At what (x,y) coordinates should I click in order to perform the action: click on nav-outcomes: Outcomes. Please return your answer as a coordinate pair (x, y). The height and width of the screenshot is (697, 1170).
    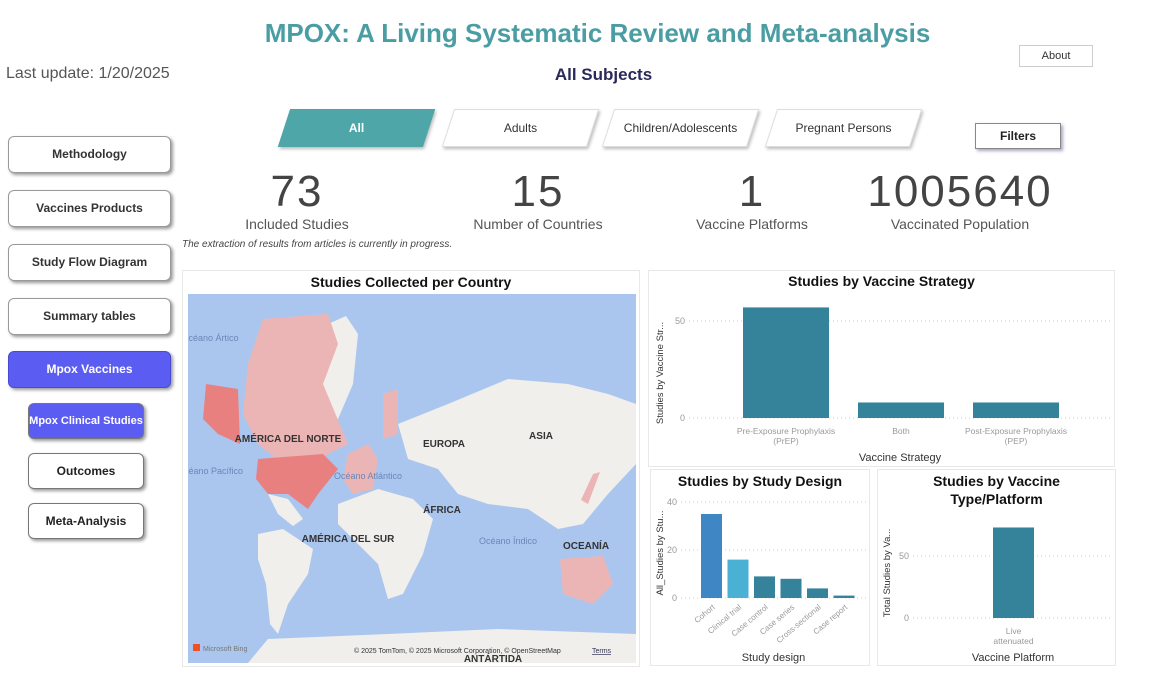
    Looking at the image, I should click on (86, 471).